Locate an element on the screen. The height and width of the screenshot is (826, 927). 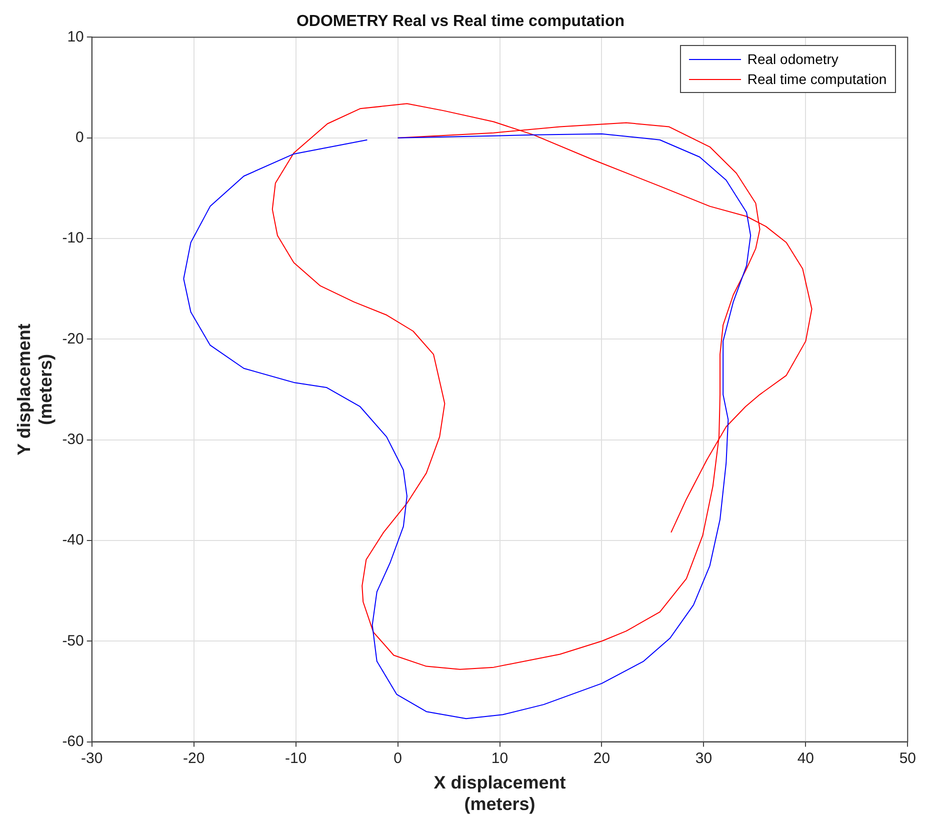
x-tick-label: -20 is located at coordinates (194, 758).